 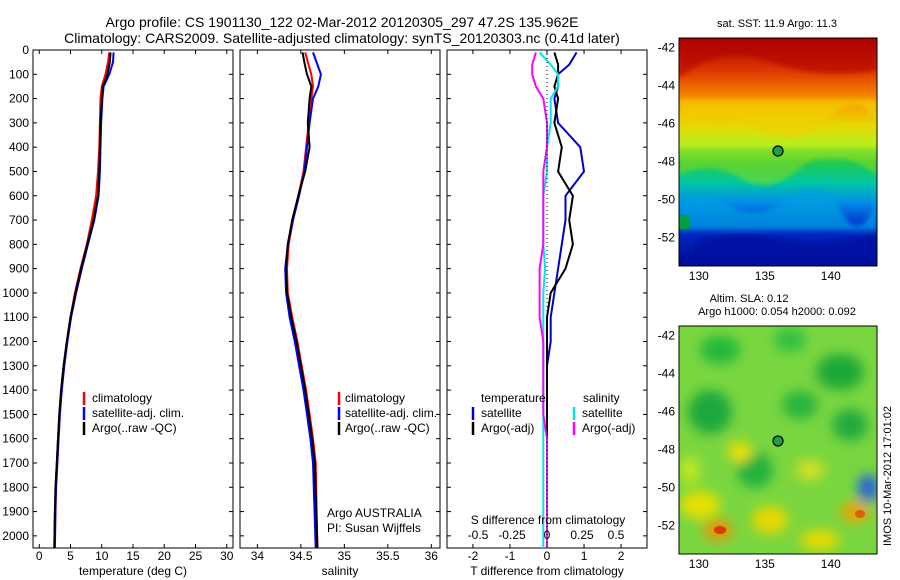 I want to click on y-tick-label: 300, so click(x=19, y=123).